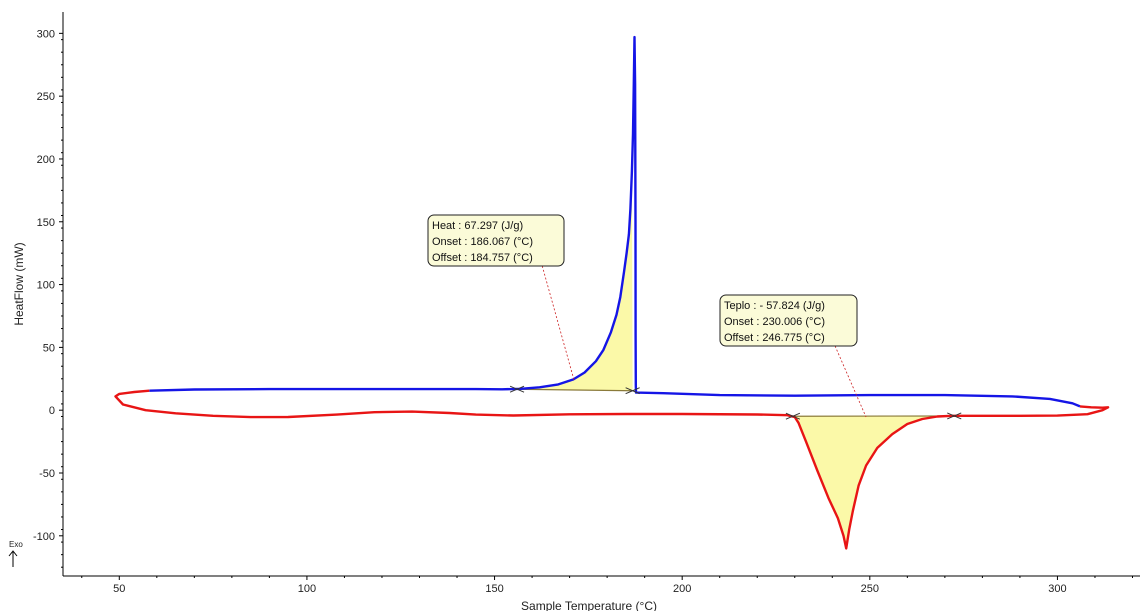 The image size is (1141, 611). What do you see at coordinates (502, 242) in the screenshot?
I see `annotation-row-value: 186.067 (°C)` at bounding box center [502, 242].